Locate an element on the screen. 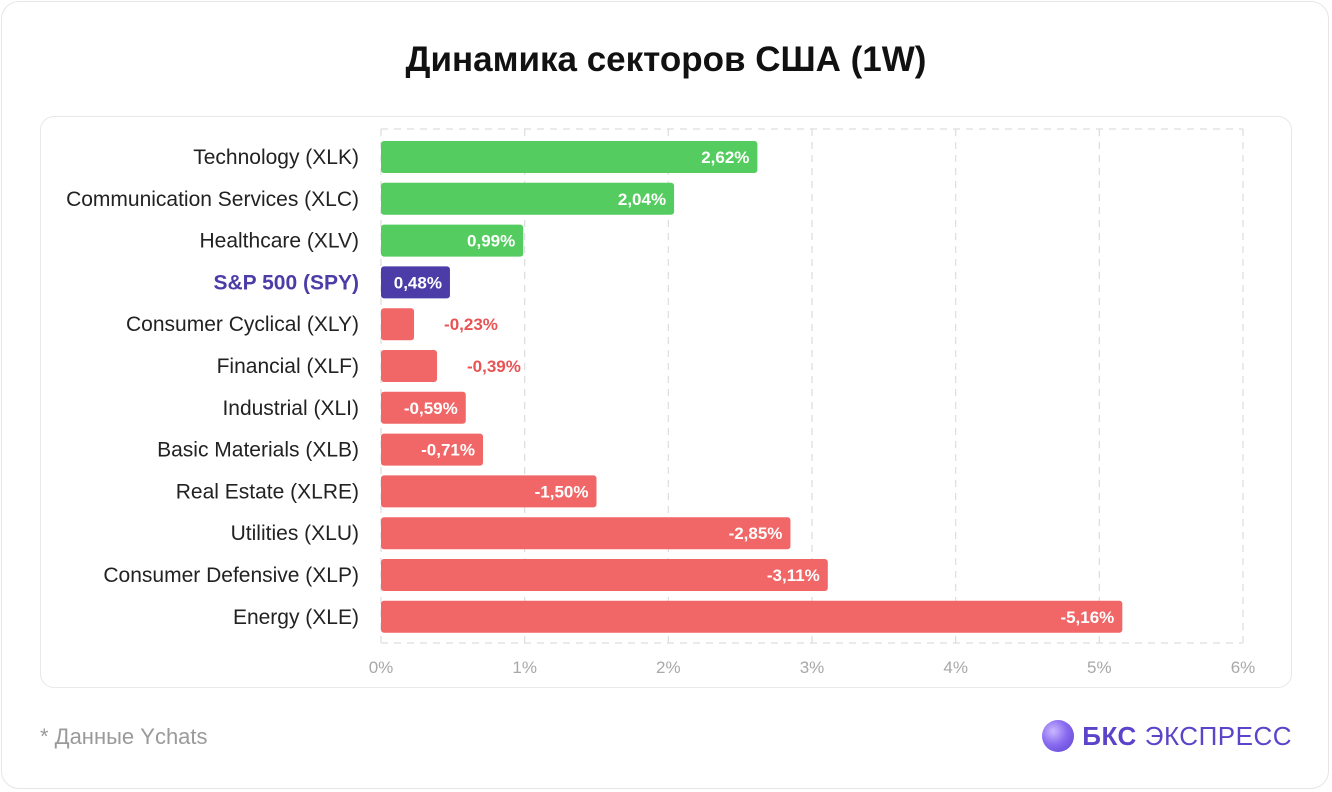 The image size is (1332, 792). data-label: -0,23% is located at coordinates (471, 324).